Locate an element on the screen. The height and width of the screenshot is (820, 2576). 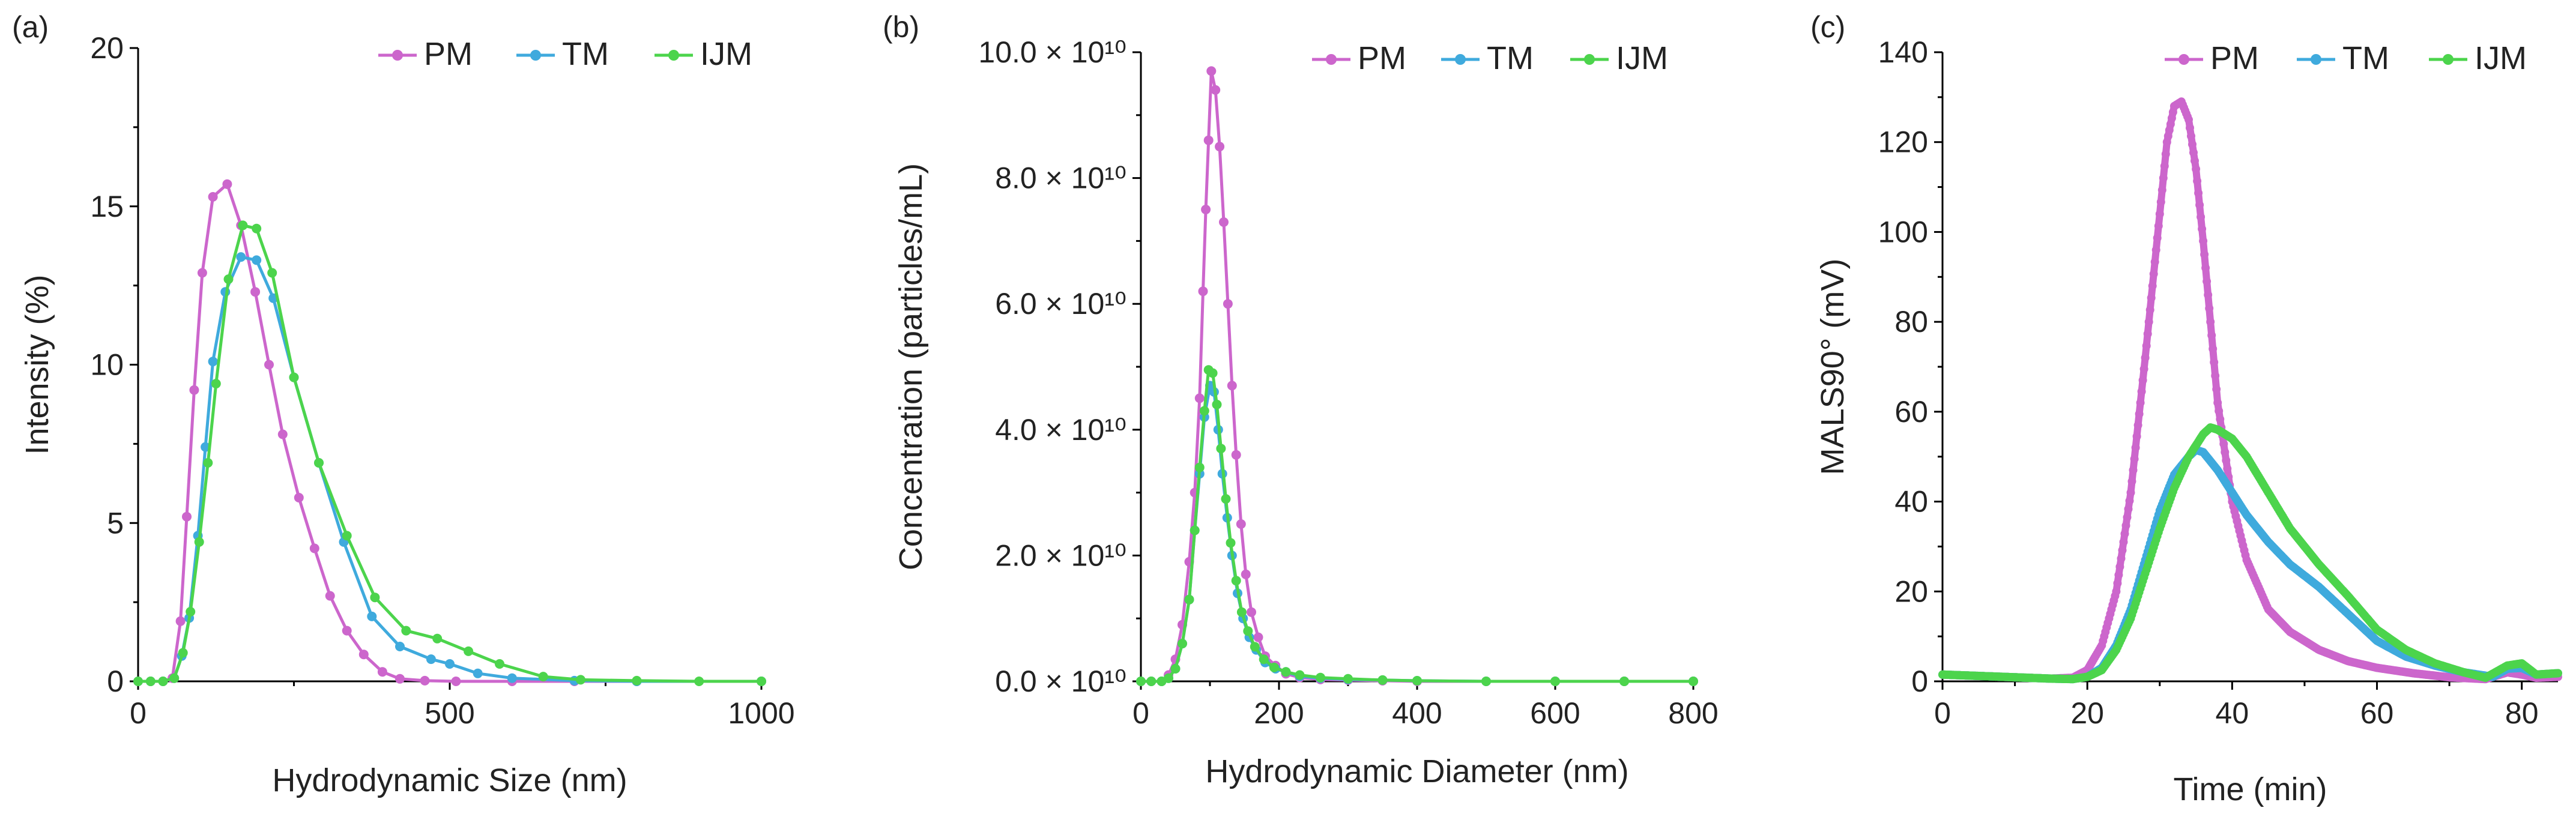
x-tick-label: 20 is located at coordinates (2087, 713).